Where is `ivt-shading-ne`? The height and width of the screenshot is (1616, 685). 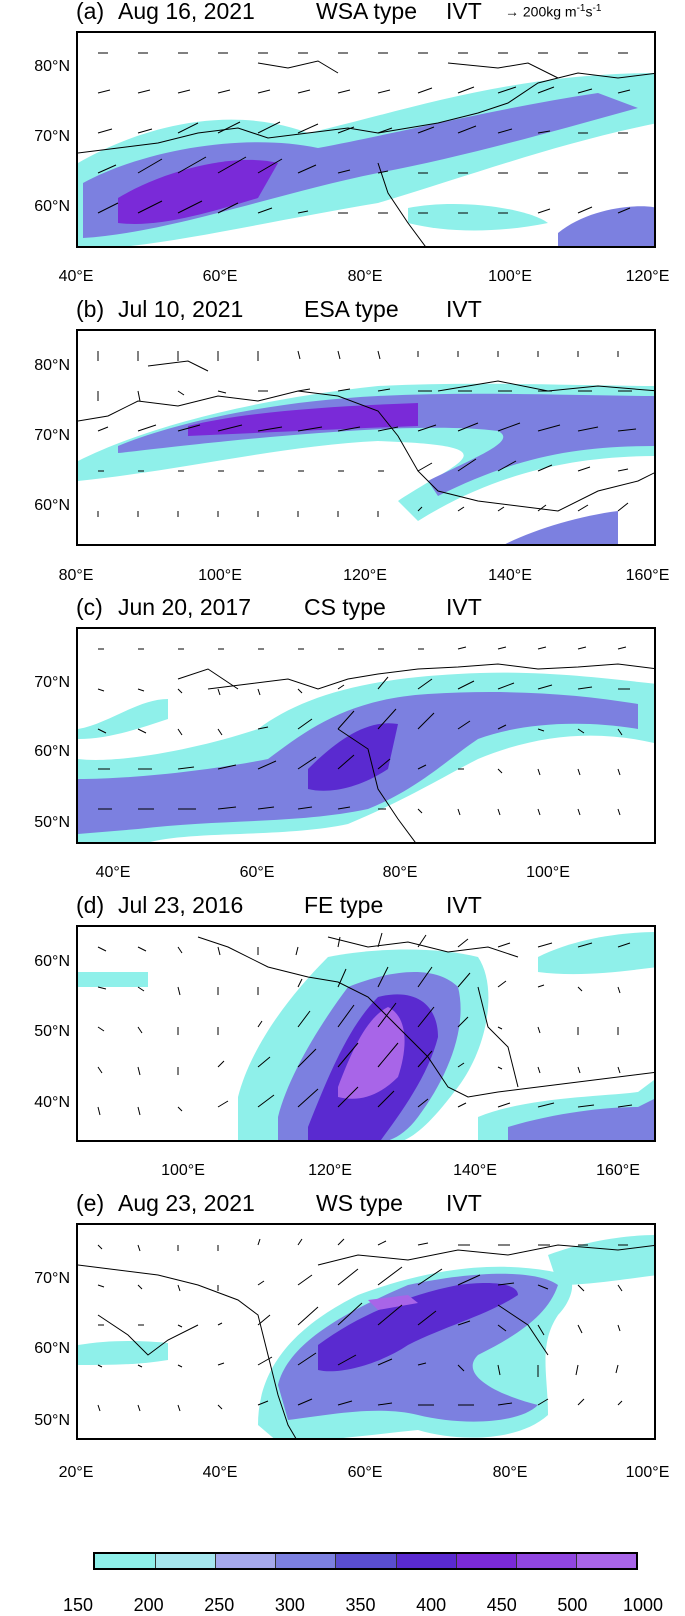
ivt-shading-ne is located at coordinates (596, 953).